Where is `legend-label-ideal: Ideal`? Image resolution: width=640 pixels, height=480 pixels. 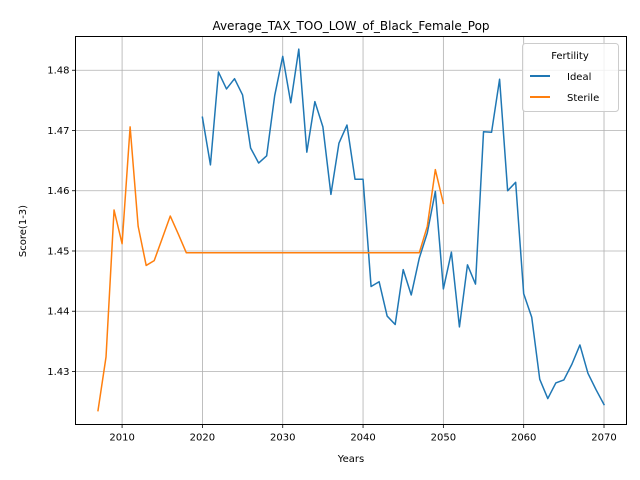
legend-label-ideal: Ideal is located at coordinates (579, 77).